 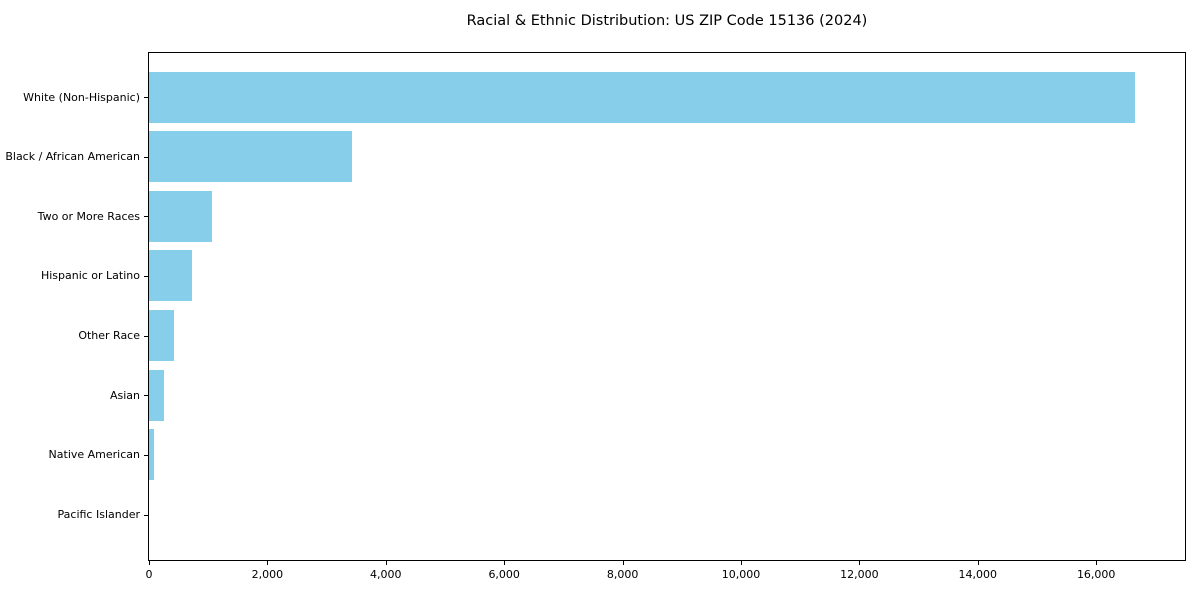 What do you see at coordinates (978, 574) in the screenshot?
I see `x-tick-label: 14,000` at bounding box center [978, 574].